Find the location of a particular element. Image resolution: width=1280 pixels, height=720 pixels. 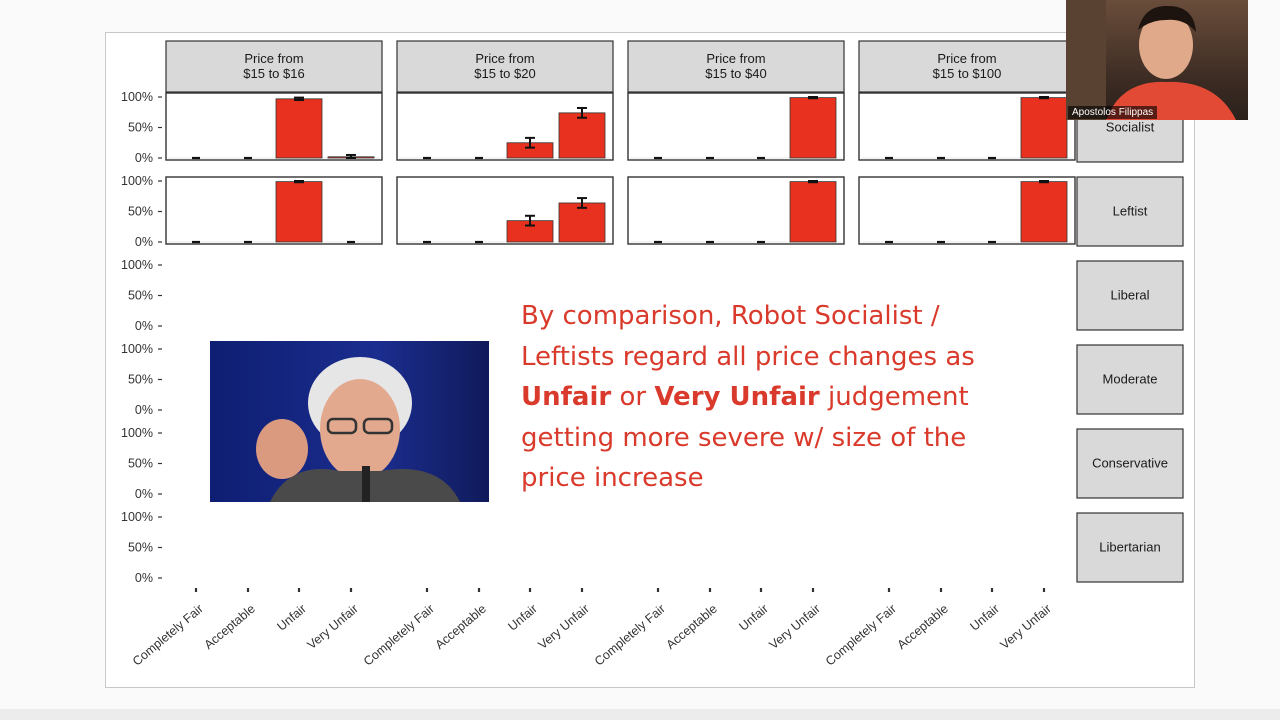

portrait-photo is located at coordinates (349, 421).